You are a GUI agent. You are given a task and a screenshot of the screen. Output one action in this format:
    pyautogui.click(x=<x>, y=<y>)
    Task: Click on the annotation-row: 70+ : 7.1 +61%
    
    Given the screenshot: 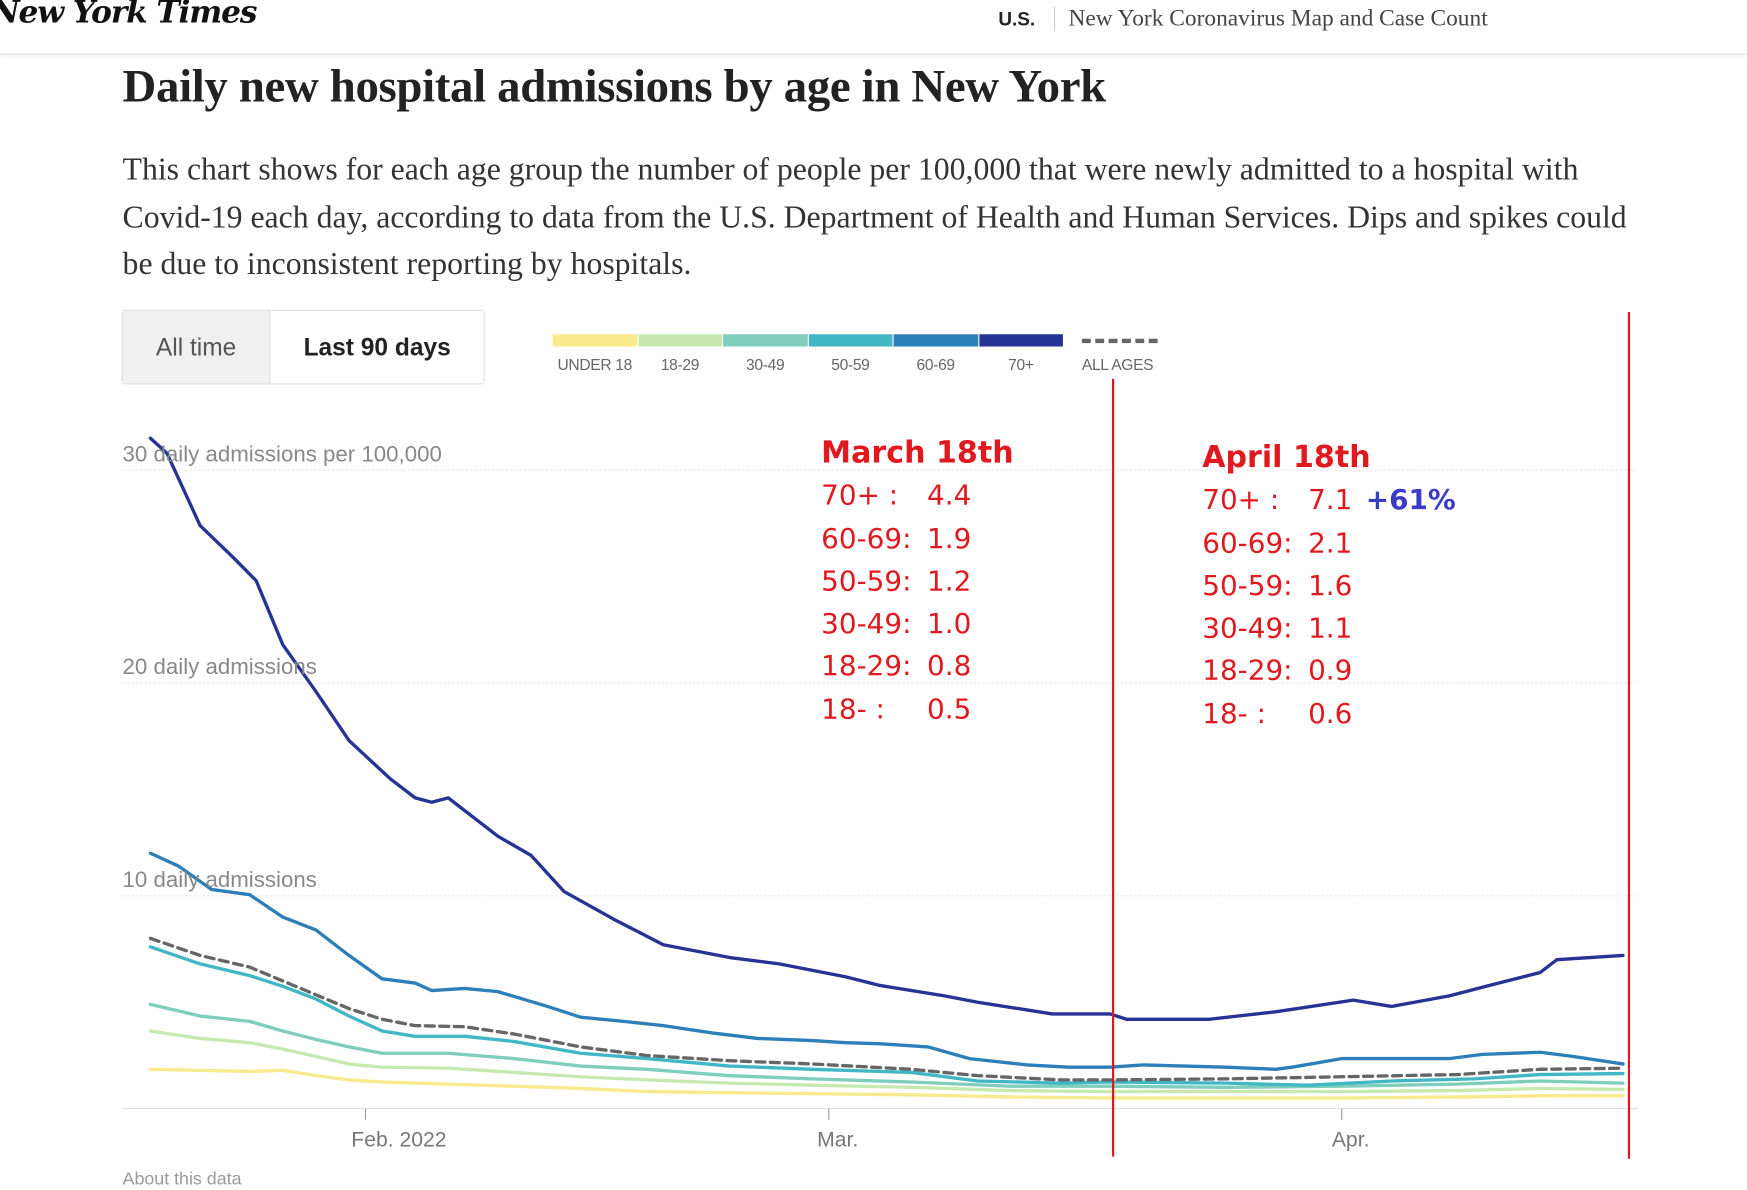 What is the action you would take?
    pyautogui.click(x=1329, y=500)
    